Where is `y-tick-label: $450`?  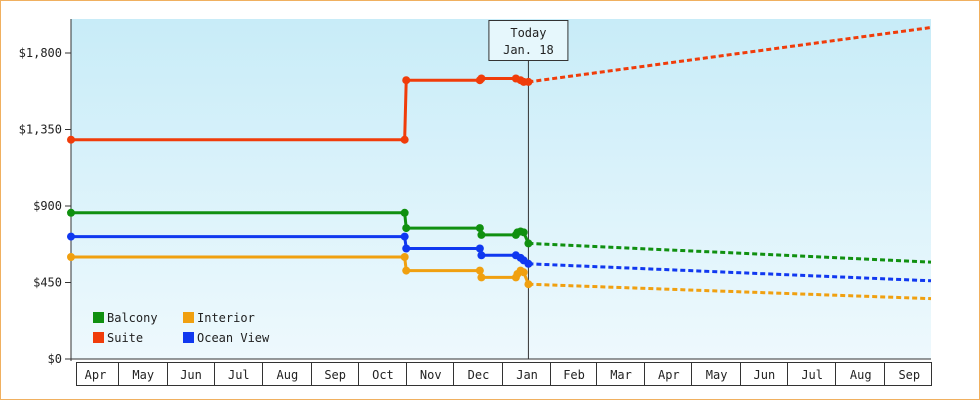 y-tick-label: $450 is located at coordinates (47, 283).